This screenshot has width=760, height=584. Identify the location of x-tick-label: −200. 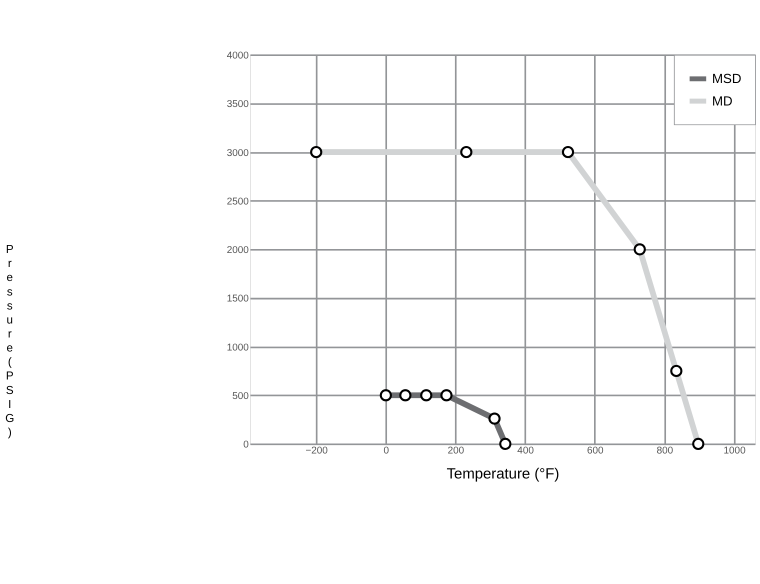
(316, 450).